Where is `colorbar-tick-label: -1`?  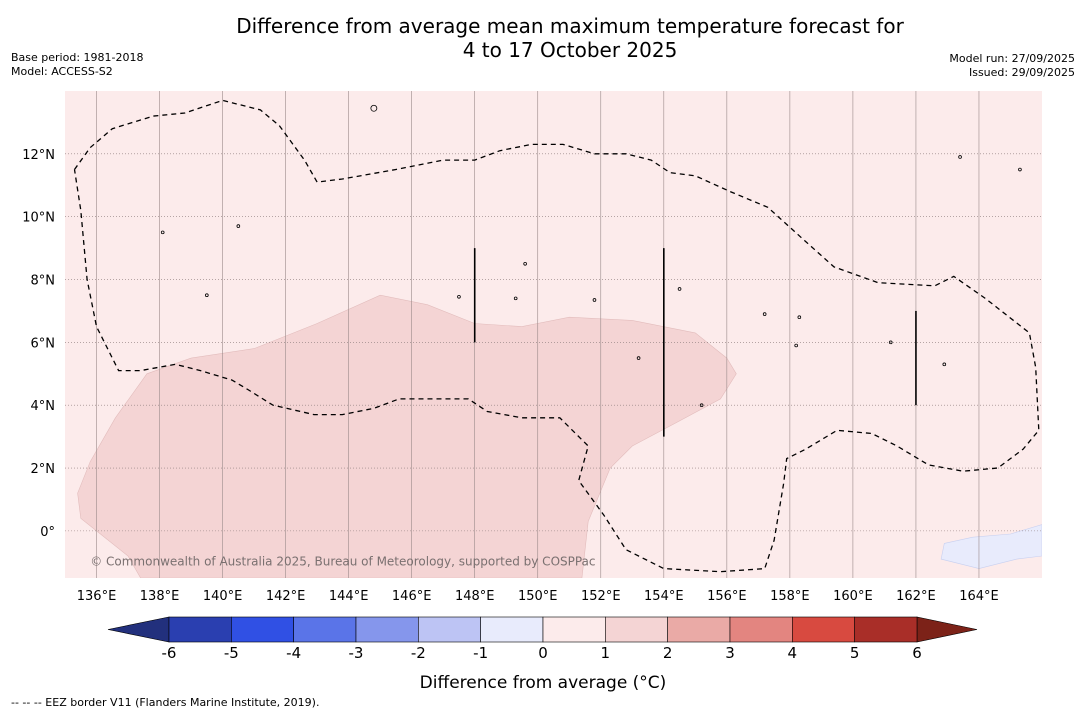
colorbar-tick-label: -1 is located at coordinates (480, 653).